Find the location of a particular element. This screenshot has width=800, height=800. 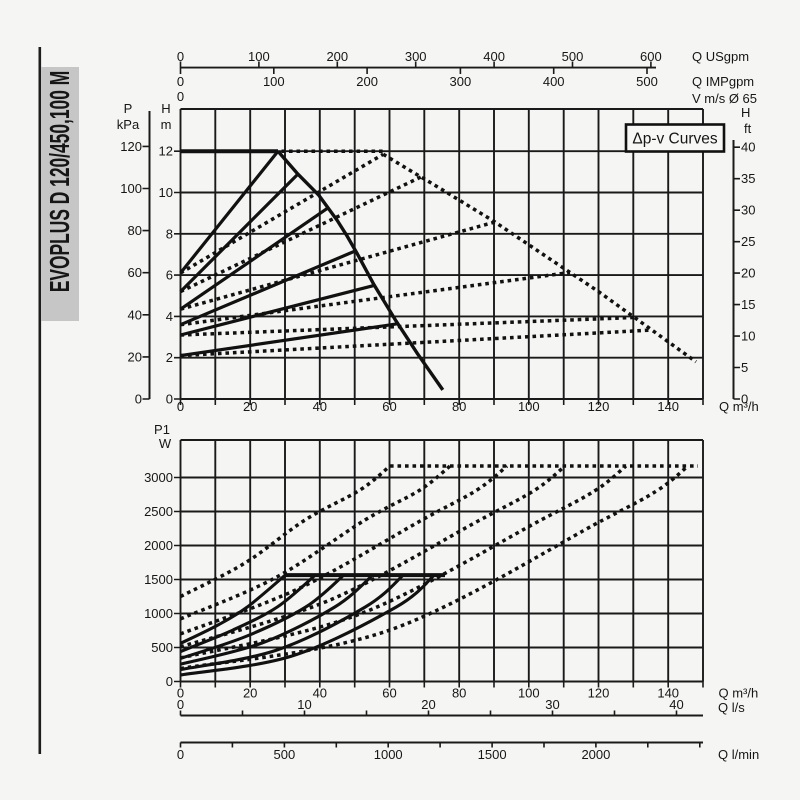

svg-text: P1 is located at coordinates (162, 429).